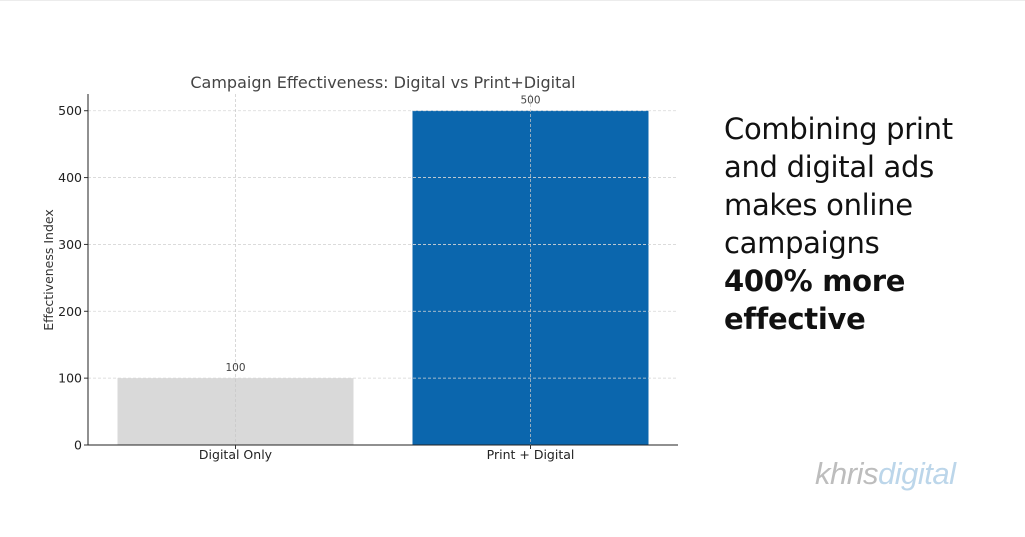 The image size is (1025, 537). What do you see at coordinates (531, 454) in the screenshot?
I see `x-tick-label: Print + Digital` at bounding box center [531, 454].